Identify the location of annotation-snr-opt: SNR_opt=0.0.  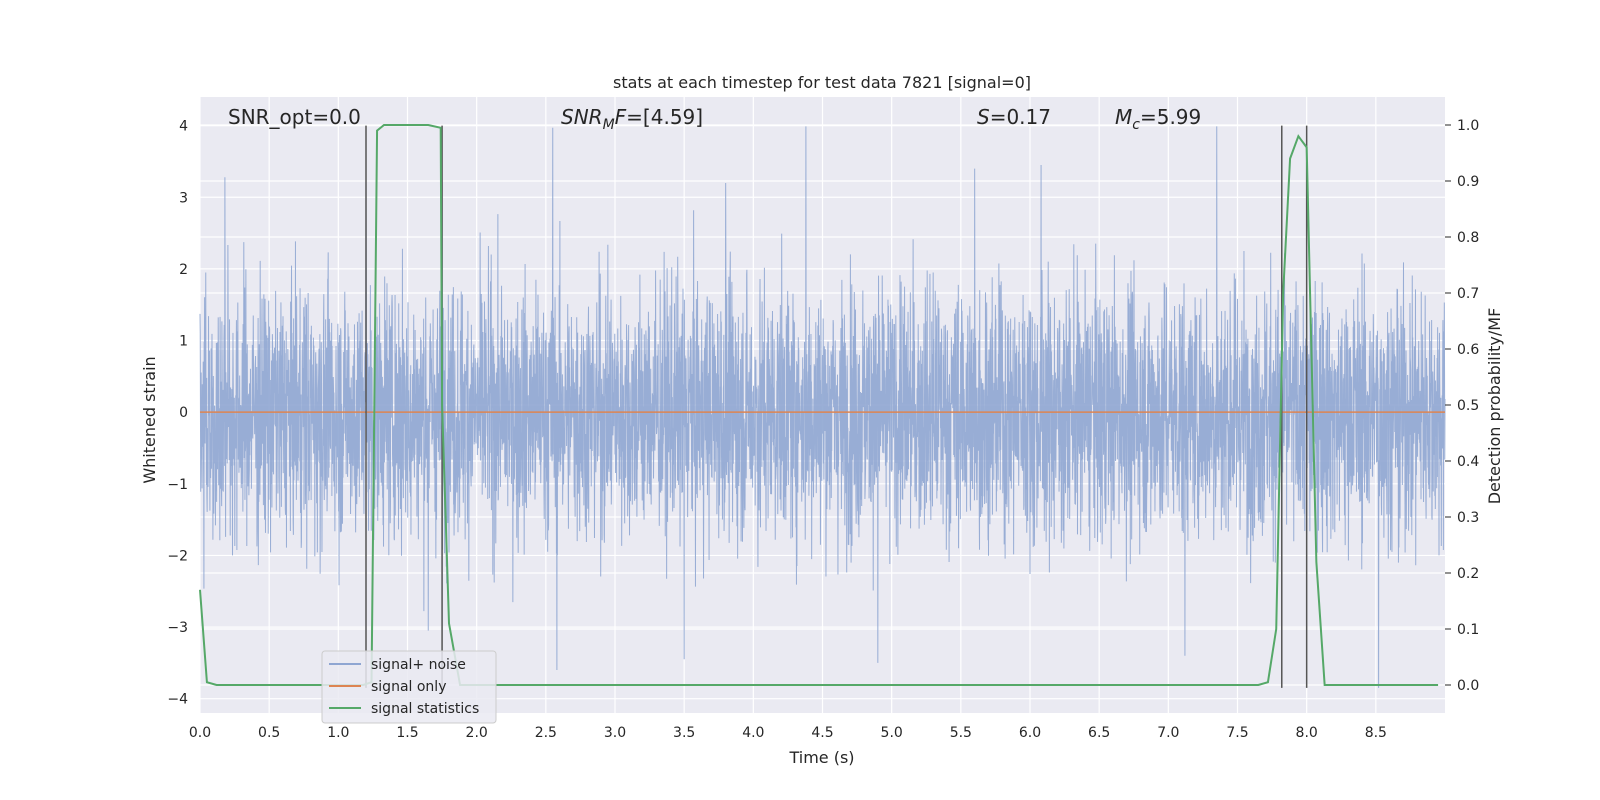
(294, 117).